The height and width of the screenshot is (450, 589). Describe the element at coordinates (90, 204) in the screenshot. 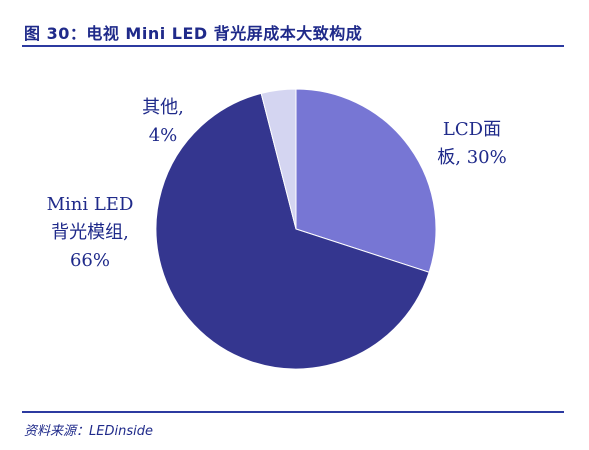

I see `slice-label-line: Mini LED` at that location.